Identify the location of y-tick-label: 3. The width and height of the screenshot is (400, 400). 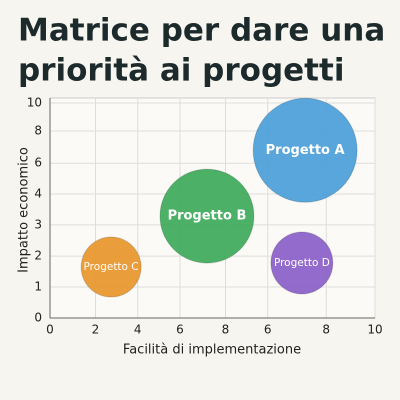
(38, 224).